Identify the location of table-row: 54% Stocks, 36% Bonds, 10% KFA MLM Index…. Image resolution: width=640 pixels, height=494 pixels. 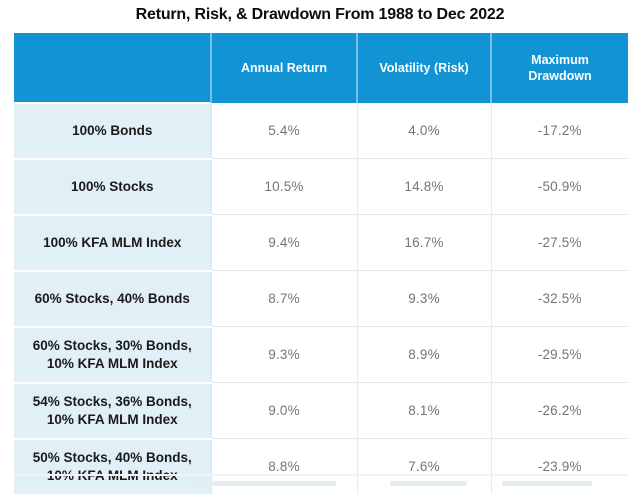
(321, 411).